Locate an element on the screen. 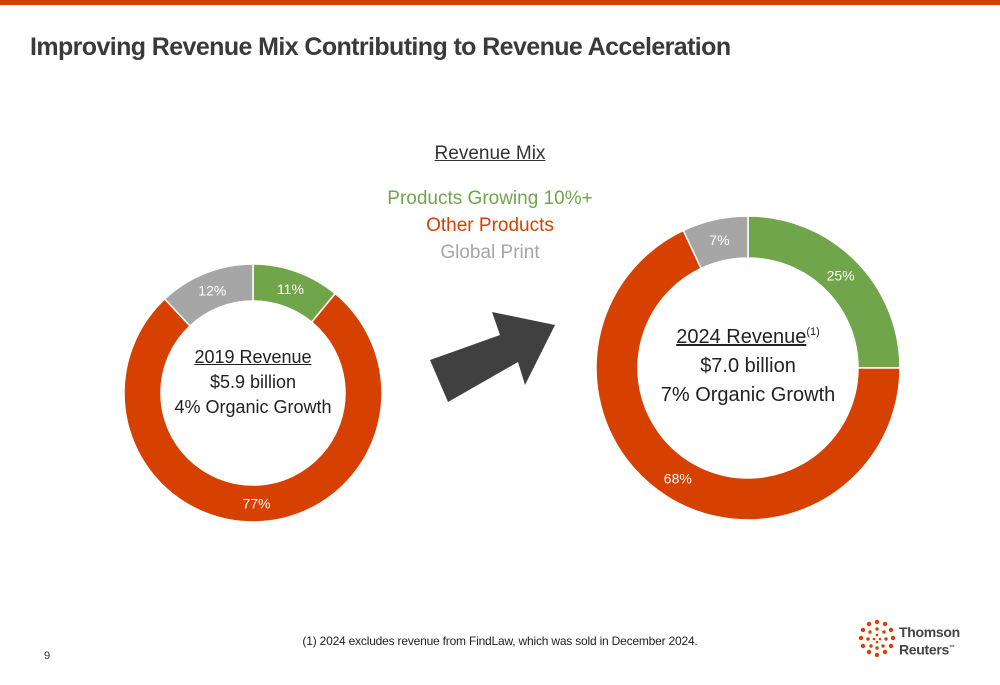  center-heading-2024: 2024 Revenue is located at coordinates (741, 336).